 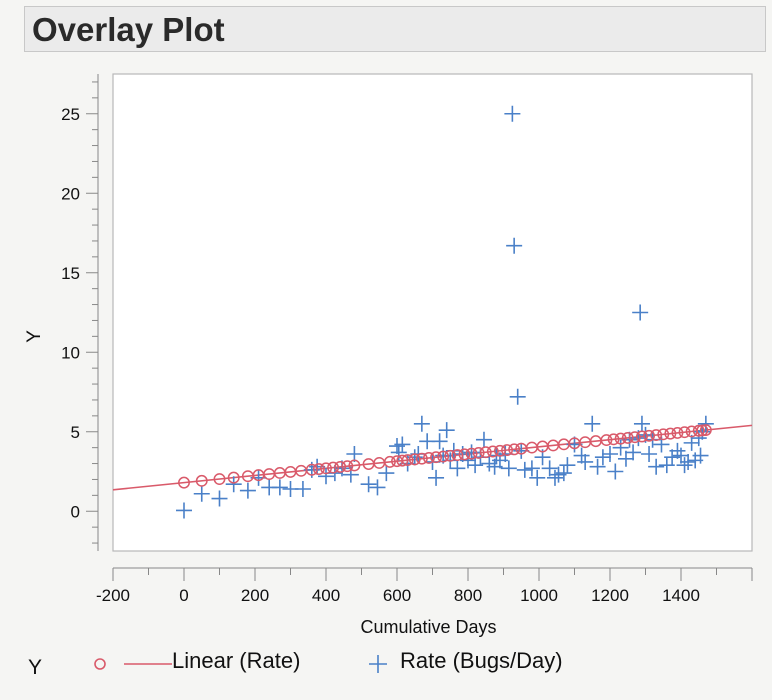 I want to click on plus-marker-icon, so click(x=378, y=664).